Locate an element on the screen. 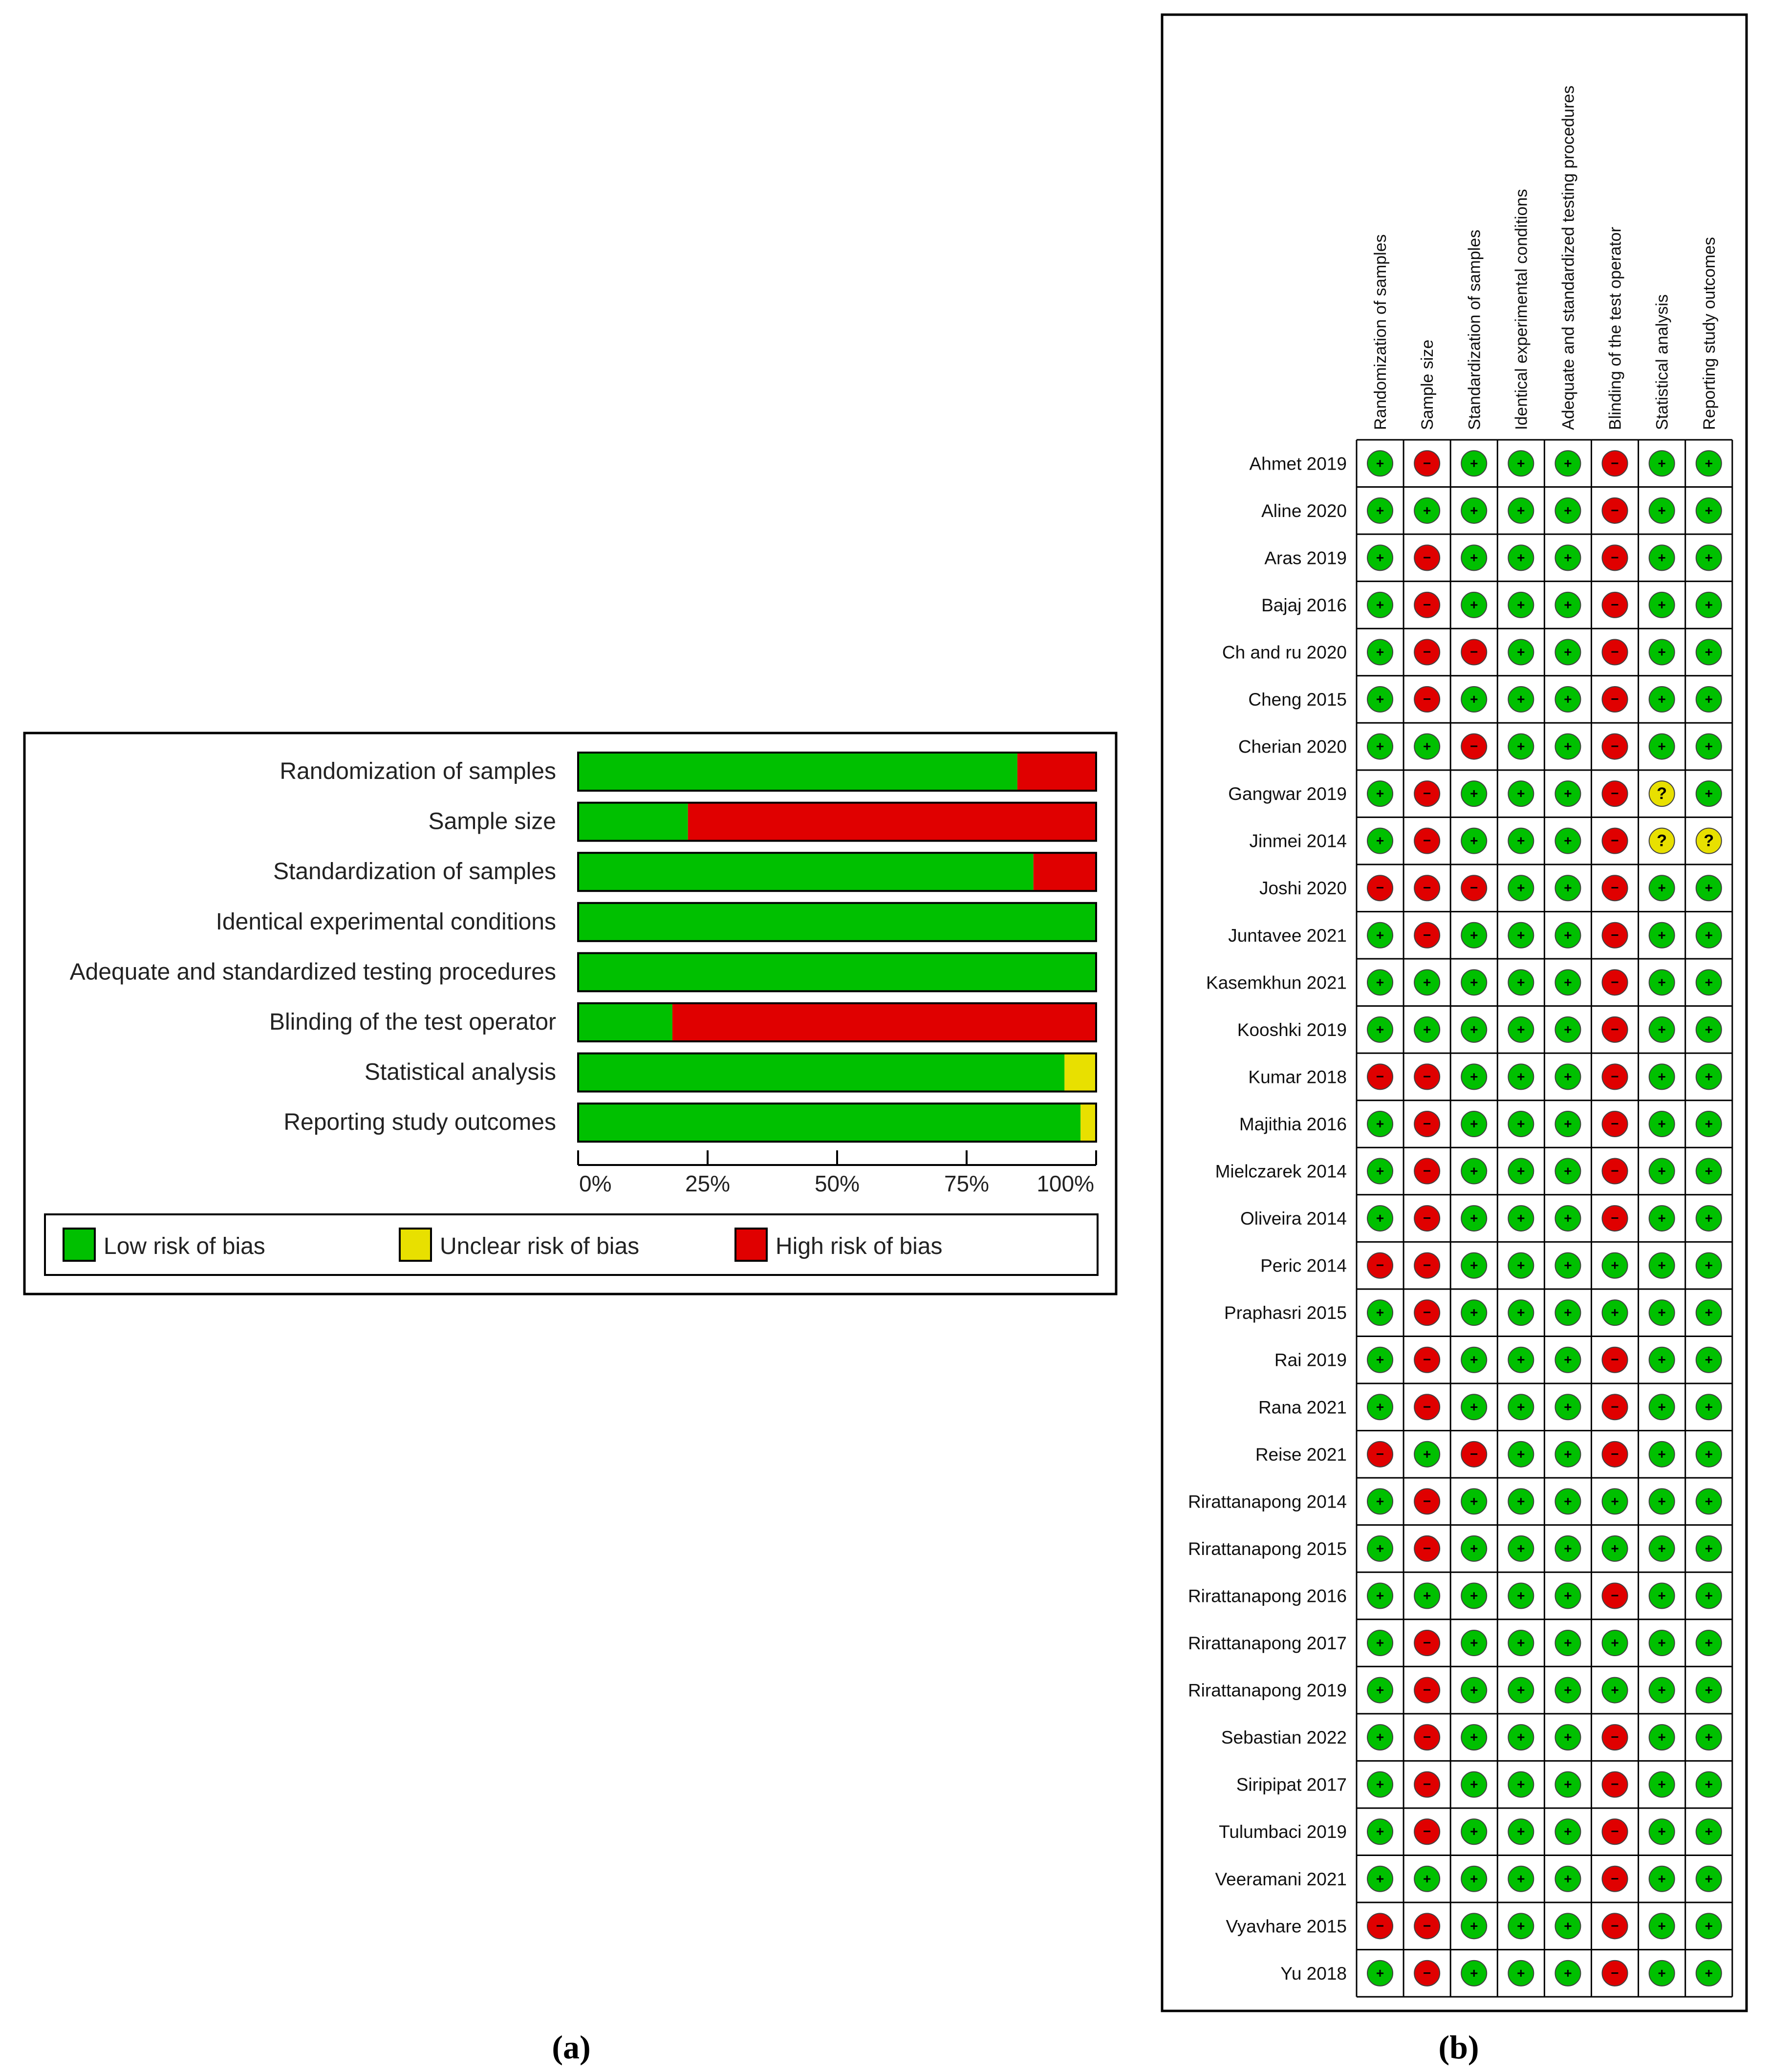 The image size is (1770, 2072). study-label: Siripipat 2017 is located at coordinates (1291, 1785).